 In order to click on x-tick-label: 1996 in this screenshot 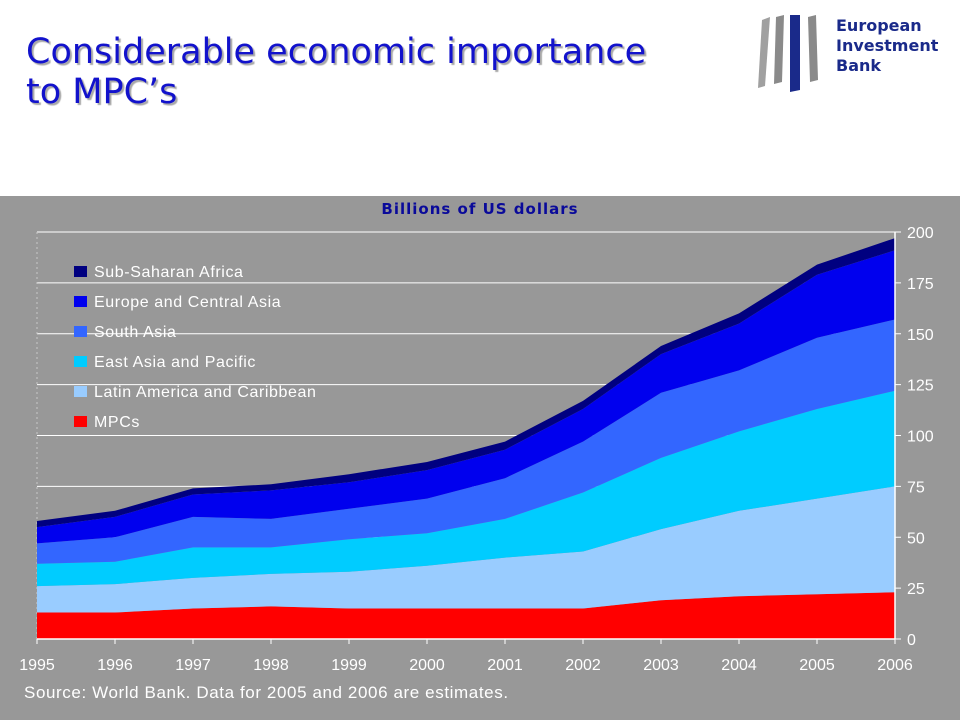, I will do `click(115, 665)`.